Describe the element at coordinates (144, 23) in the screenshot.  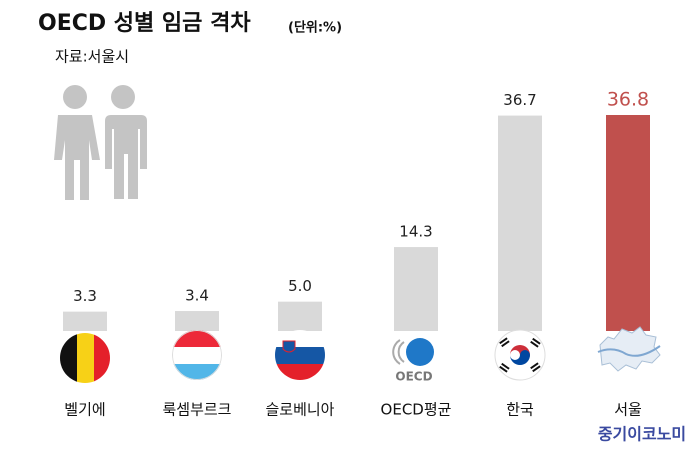
I see `chart-title: OECD 성별 임금 격차` at that location.